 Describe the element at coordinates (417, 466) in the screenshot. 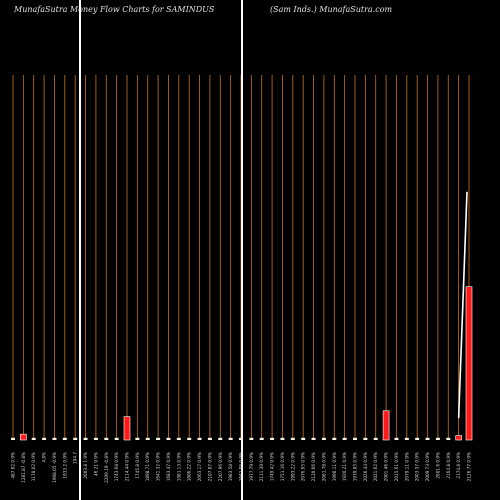

I see `x-tick-label: 2003.57 0.9%` at that location.